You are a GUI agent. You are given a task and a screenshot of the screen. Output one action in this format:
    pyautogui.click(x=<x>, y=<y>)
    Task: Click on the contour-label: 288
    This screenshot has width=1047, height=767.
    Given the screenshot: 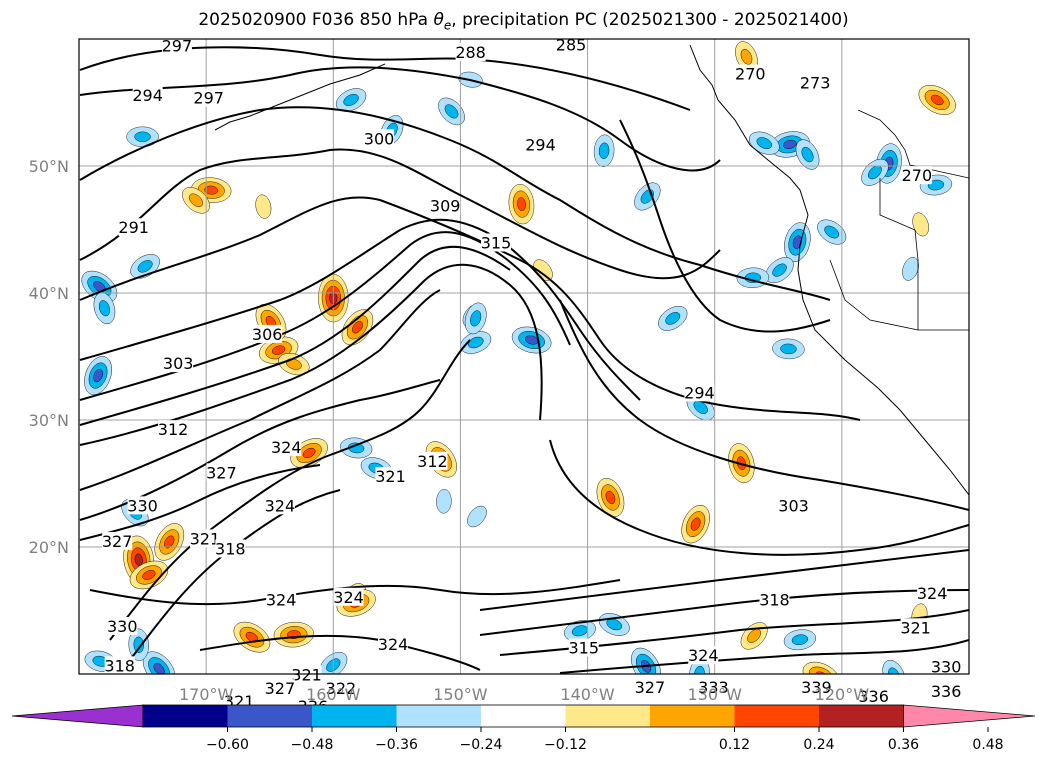 What is the action you would take?
    pyautogui.click(x=470, y=52)
    